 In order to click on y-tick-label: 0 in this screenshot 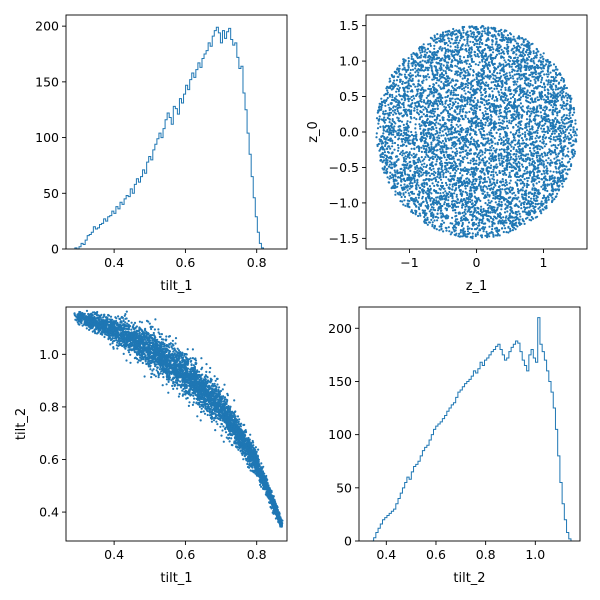, I will do `click(55, 249)`.